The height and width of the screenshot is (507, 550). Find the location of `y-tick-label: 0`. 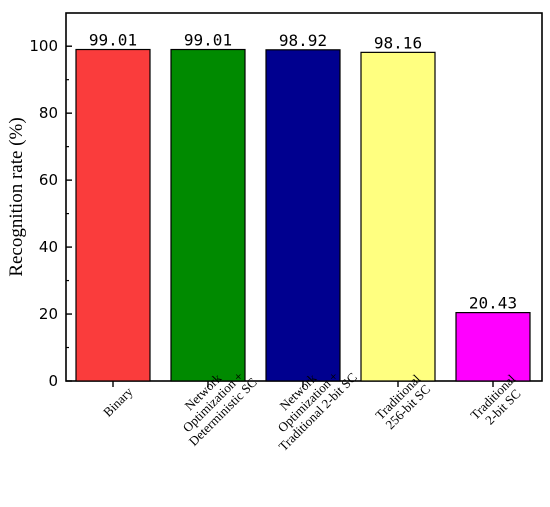

y-tick-label: 0 is located at coordinates (53, 381).